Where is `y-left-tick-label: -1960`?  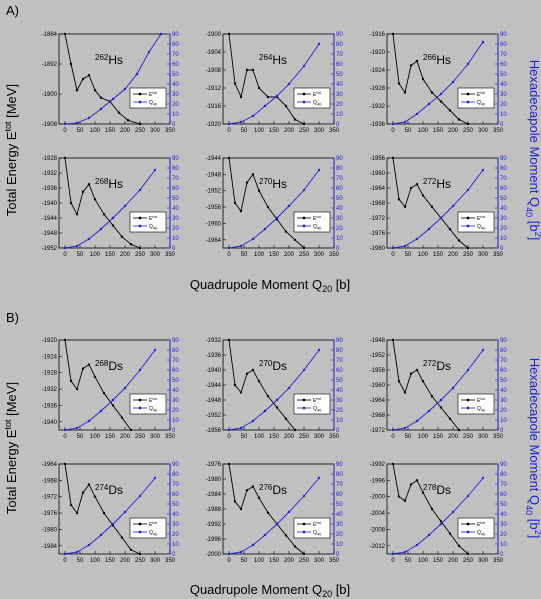 y-left-tick-label: -1960 is located at coordinates (378, 386).